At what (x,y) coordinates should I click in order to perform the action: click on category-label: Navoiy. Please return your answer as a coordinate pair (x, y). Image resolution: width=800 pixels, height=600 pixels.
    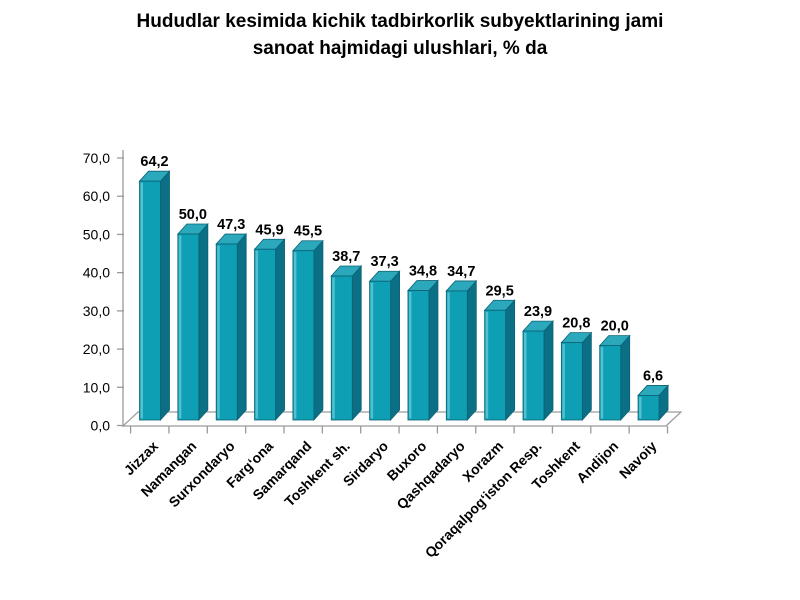
    Looking at the image, I should click on (638, 460).